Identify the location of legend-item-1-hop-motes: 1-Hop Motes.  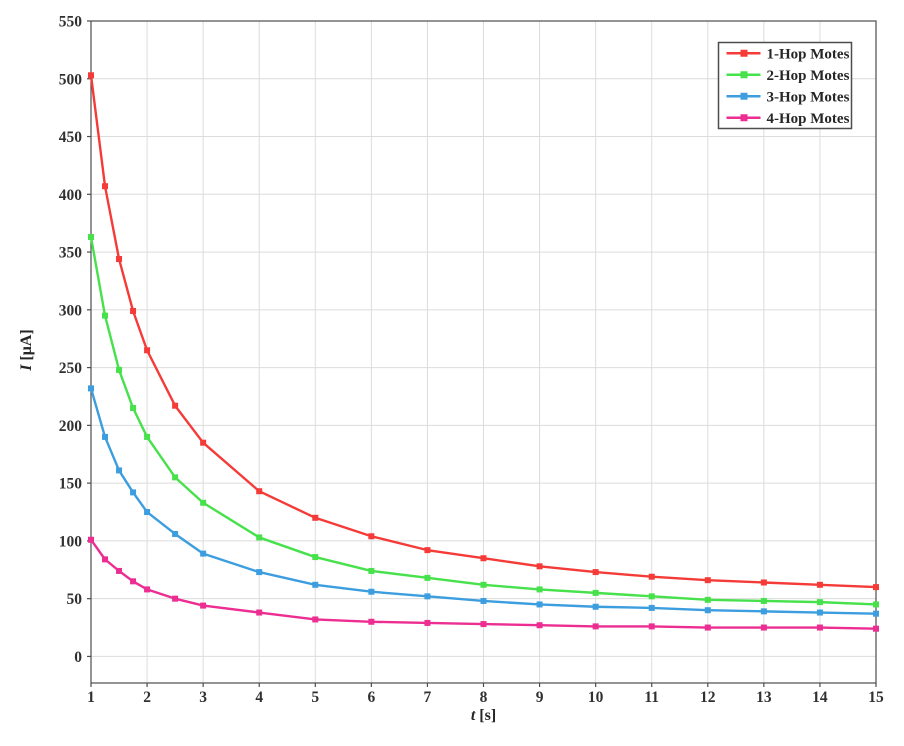
(788, 54).